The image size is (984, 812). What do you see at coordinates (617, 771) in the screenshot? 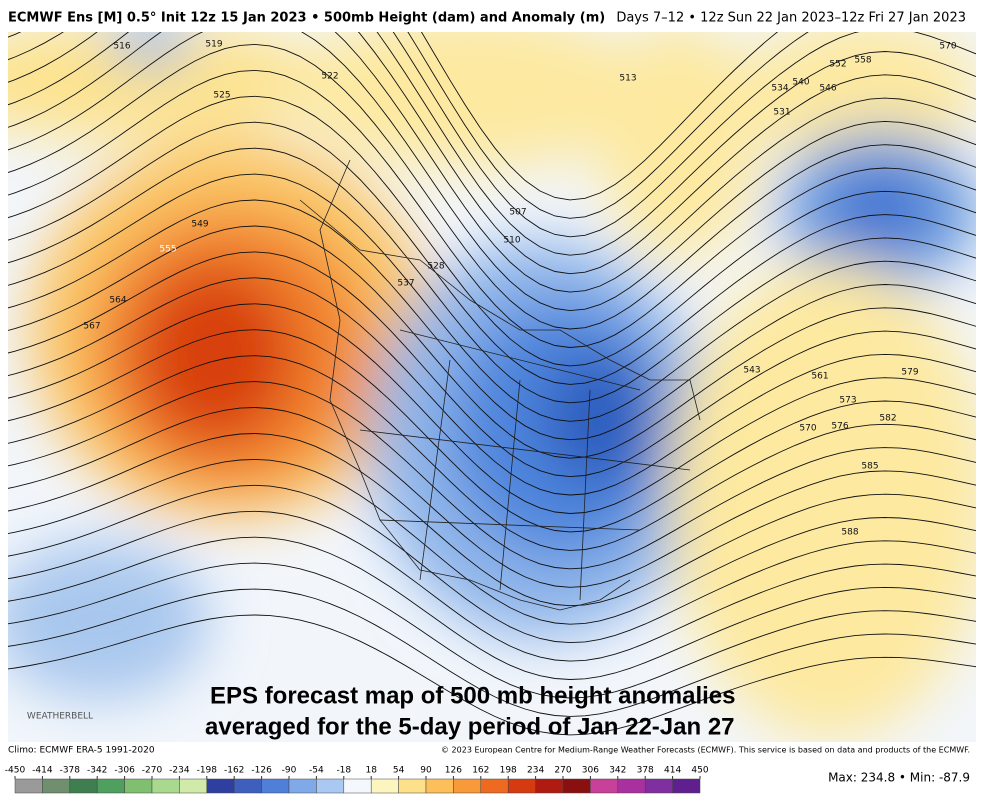
I see `colorbar-tick-label: 342` at bounding box center [617, 771].